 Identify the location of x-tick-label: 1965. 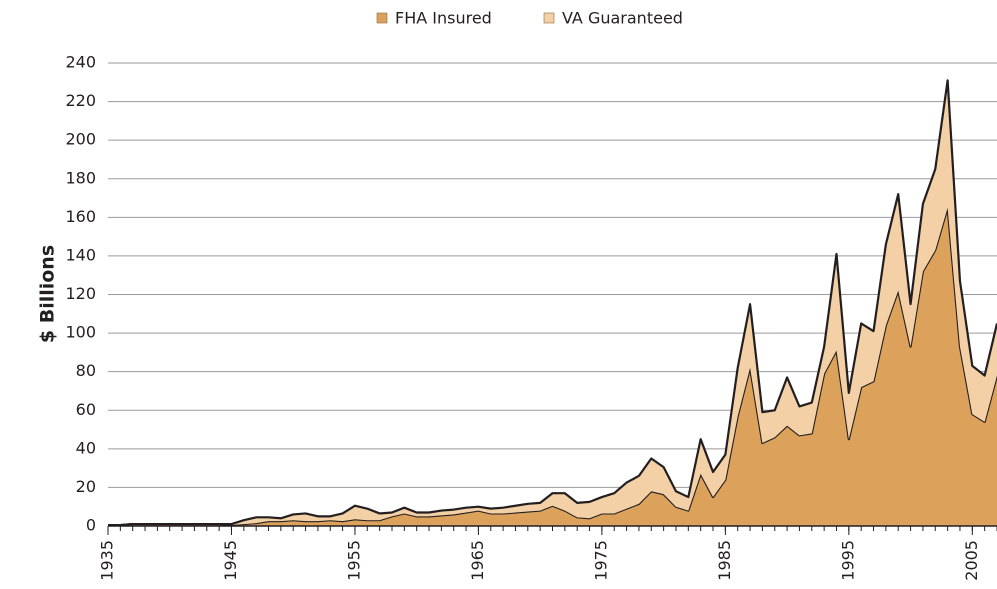
(477, 560).